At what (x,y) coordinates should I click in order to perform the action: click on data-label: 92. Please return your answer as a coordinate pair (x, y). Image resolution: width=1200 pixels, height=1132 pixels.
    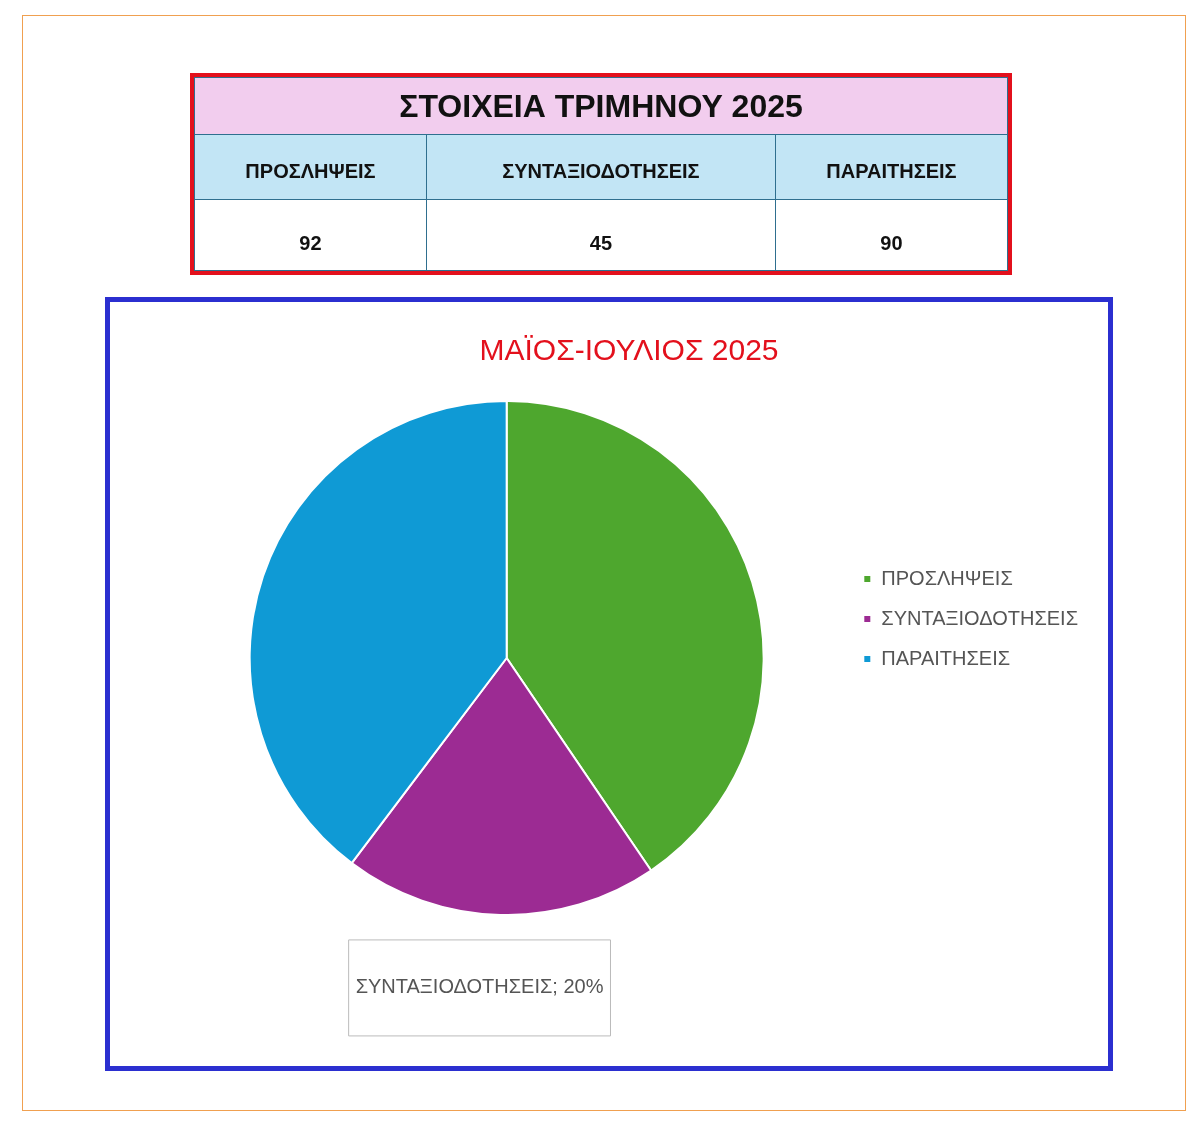
    Looking at the image, I should click on (310, 235).